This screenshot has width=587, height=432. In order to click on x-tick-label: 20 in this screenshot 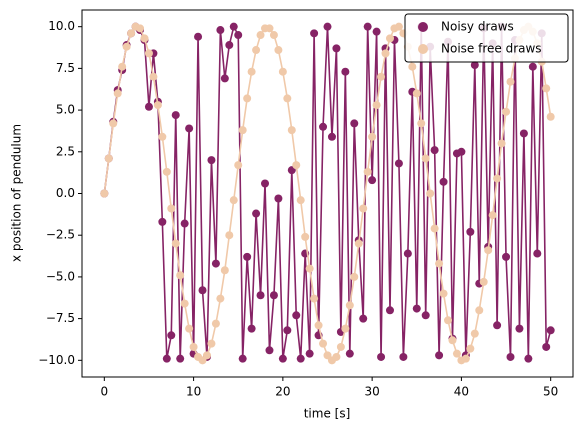, I will do `click(282, 392)`.